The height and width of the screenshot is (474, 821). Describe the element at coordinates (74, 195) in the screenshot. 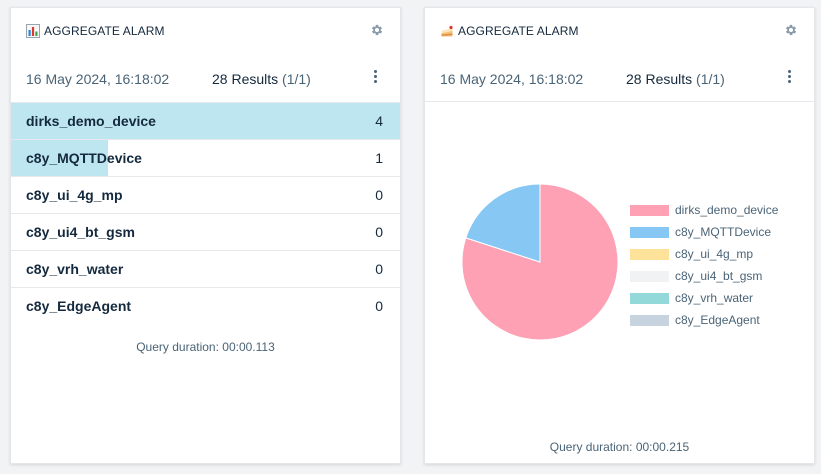

I see `row-device-name: c8y_ui_4g_mp` at that location.